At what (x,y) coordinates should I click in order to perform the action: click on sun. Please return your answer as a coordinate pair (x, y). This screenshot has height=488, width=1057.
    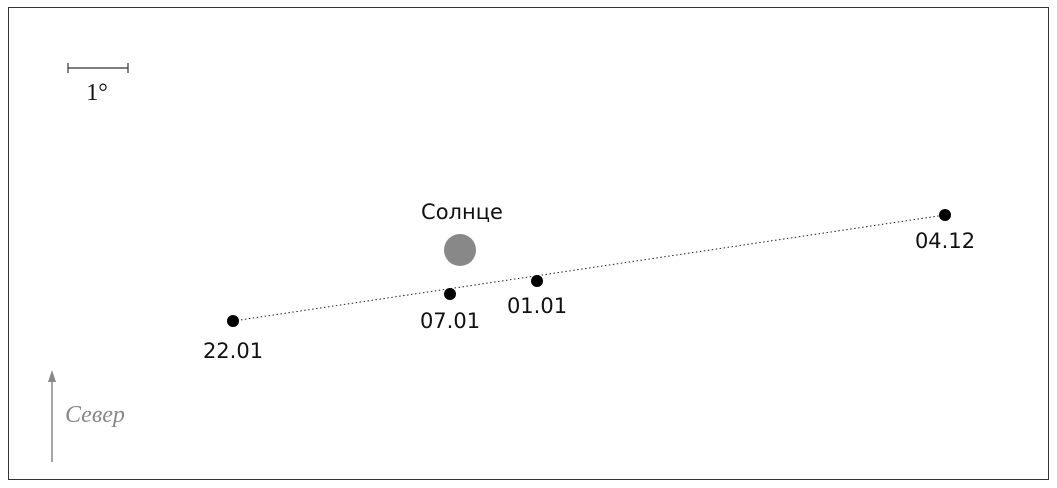
    Looking at the image, I should click on (460, 250).